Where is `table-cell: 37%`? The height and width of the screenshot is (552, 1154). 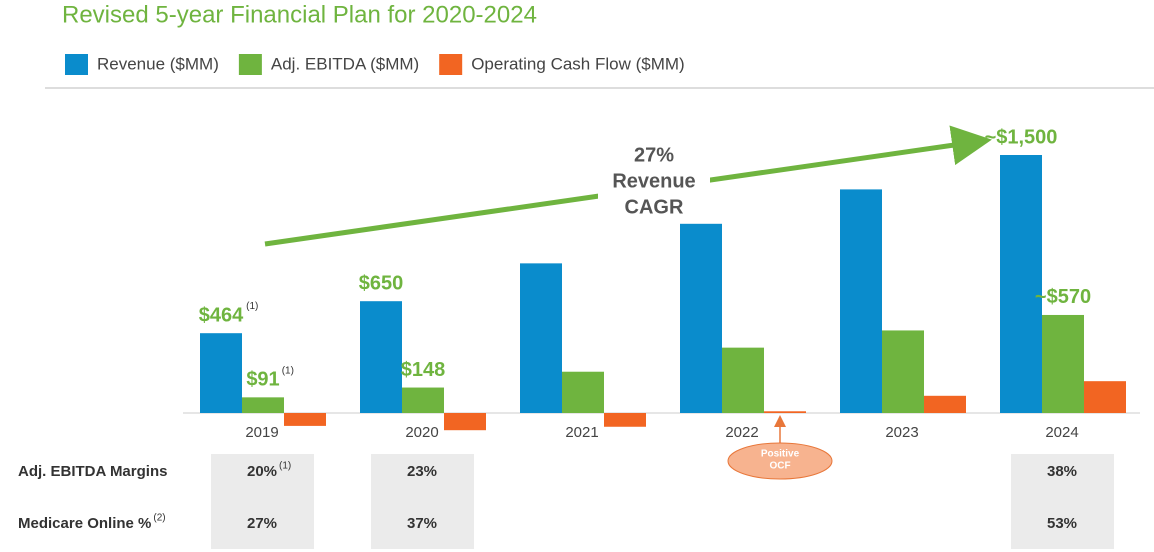
table-cell: 37% is located at coordinates (422, 523).